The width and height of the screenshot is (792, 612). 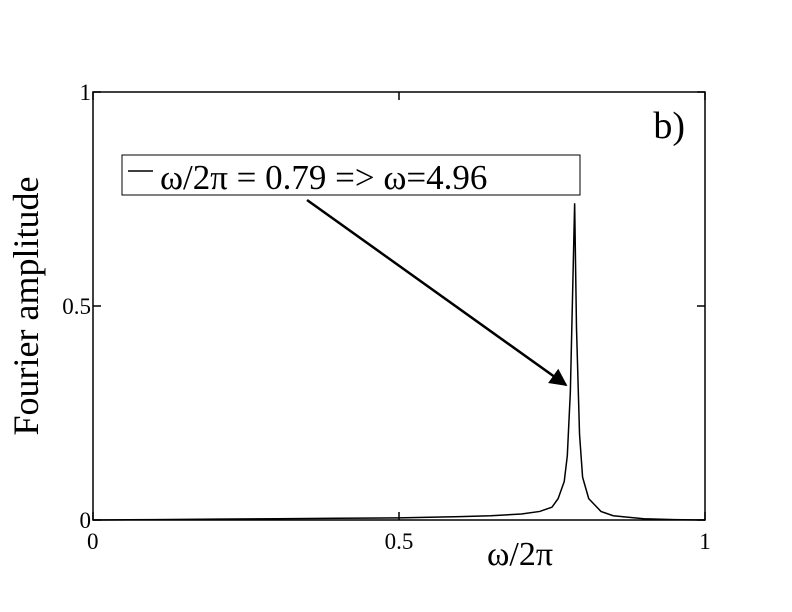 I want to click on x-tick-label: 0.5, so click(x=399, y=541).